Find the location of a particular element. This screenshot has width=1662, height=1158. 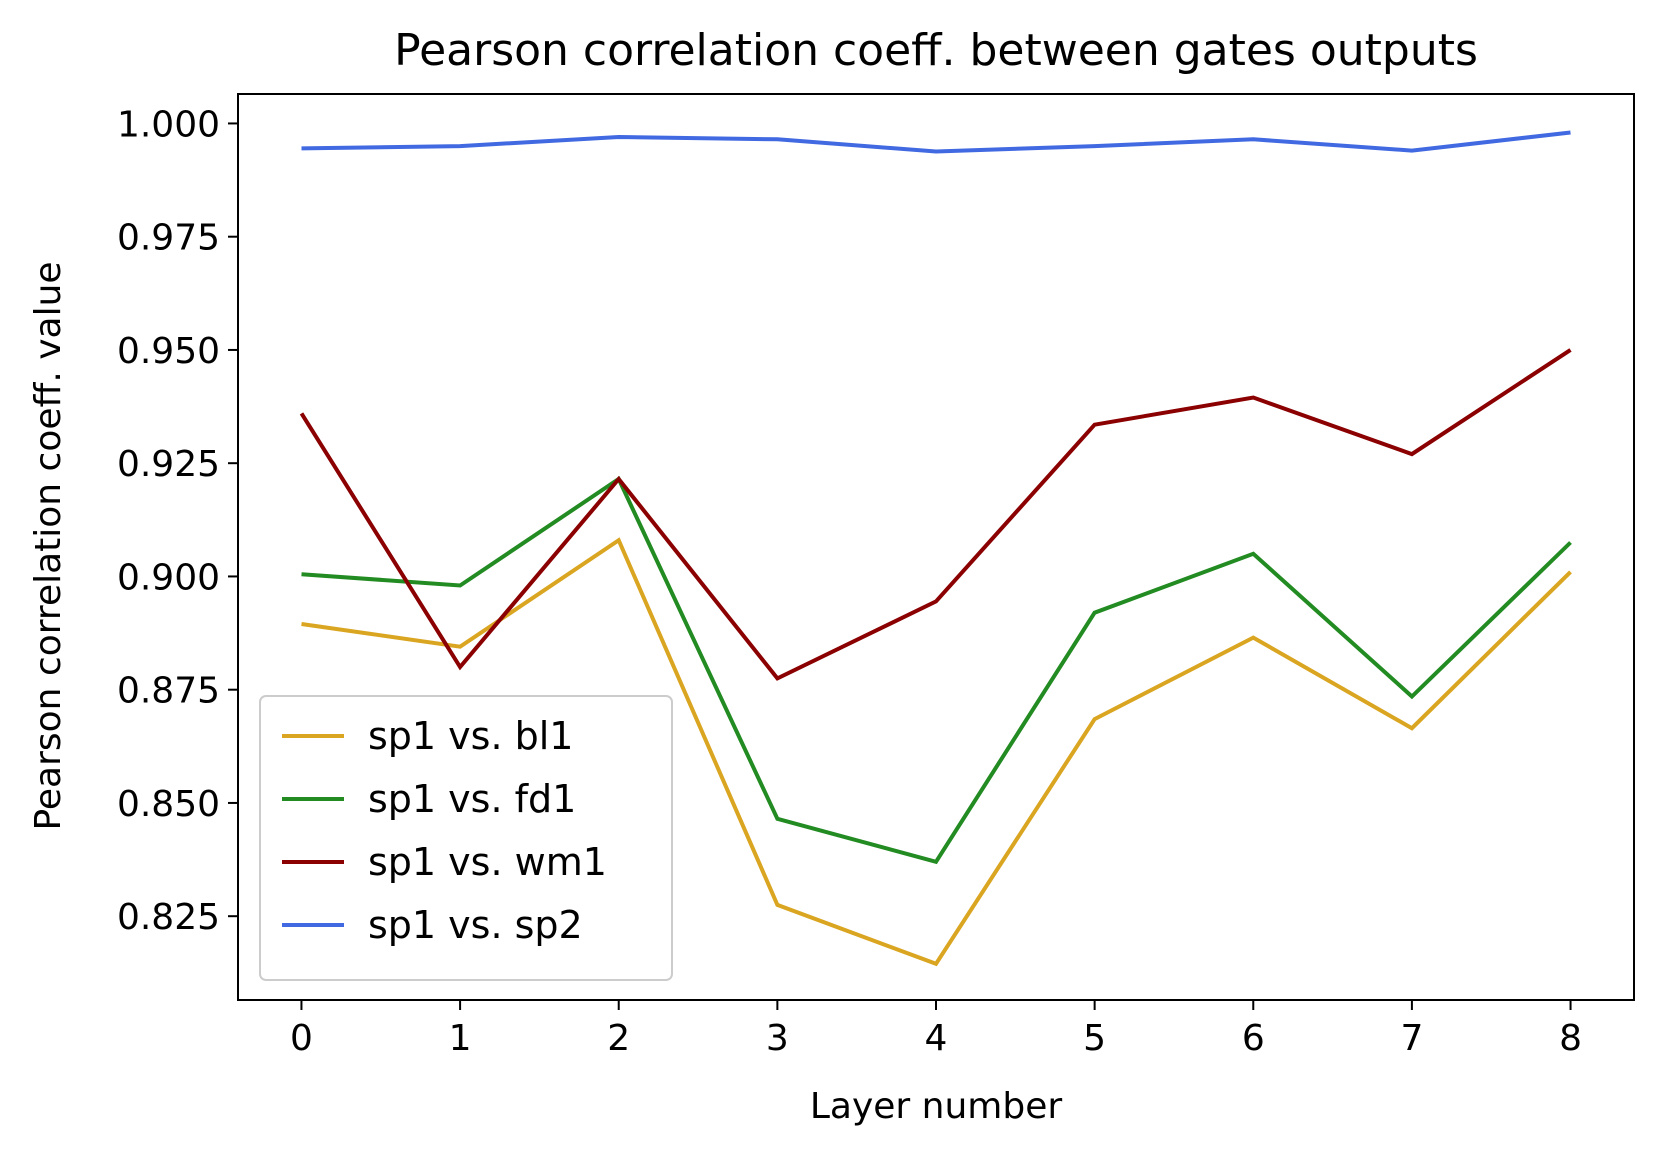

y-tick-label: 0.900 is located at coordinates (168, 577).